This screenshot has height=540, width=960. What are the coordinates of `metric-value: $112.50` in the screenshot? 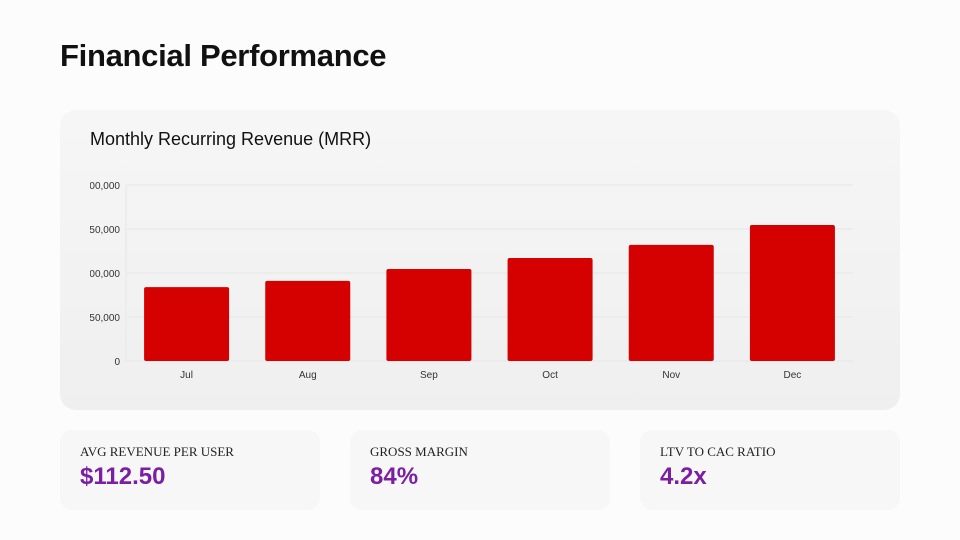 It's located at (123, 476).